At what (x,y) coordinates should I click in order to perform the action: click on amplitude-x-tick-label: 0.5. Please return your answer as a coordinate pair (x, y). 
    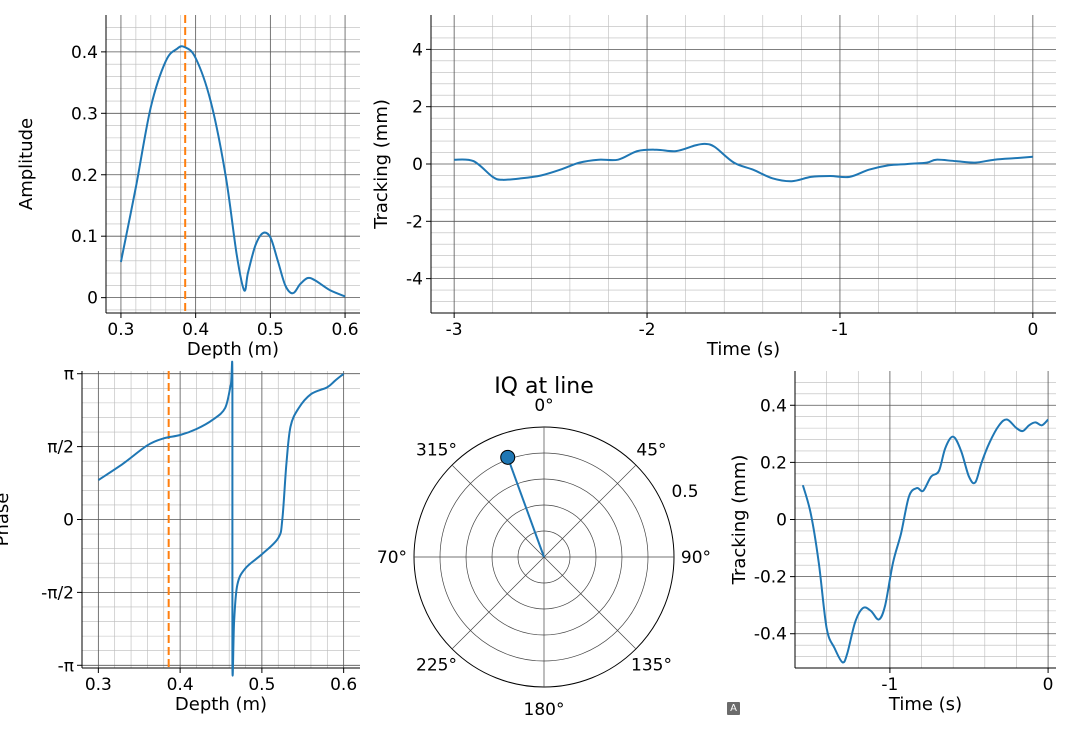
    Looking at the image, I should click on (270, 330).